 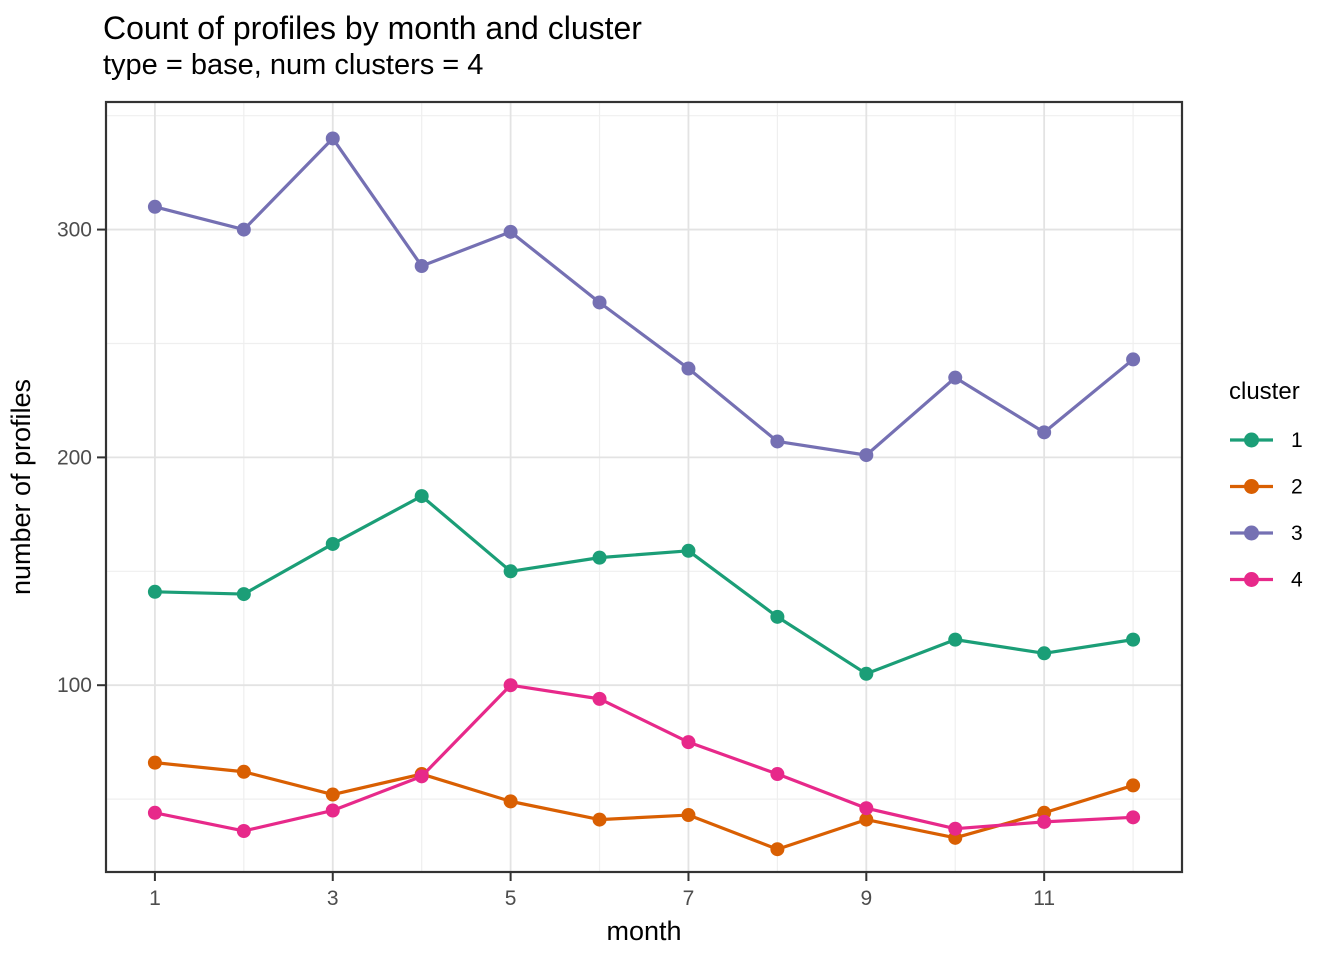 I want to click on x-tick-label: 9, so click(x=866, y=898).